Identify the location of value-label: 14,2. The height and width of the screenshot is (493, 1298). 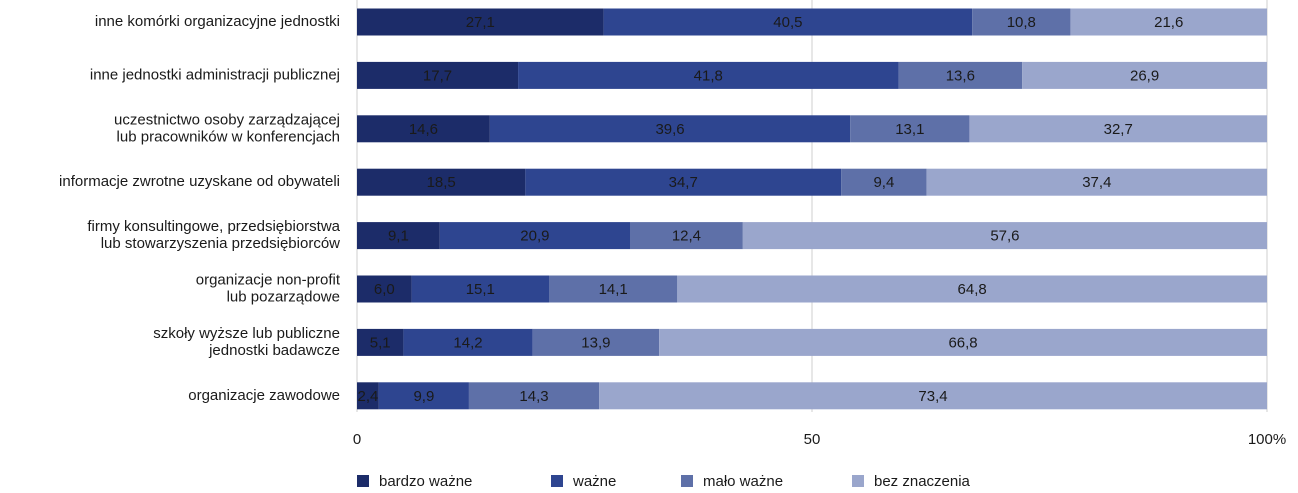
(467, 342).